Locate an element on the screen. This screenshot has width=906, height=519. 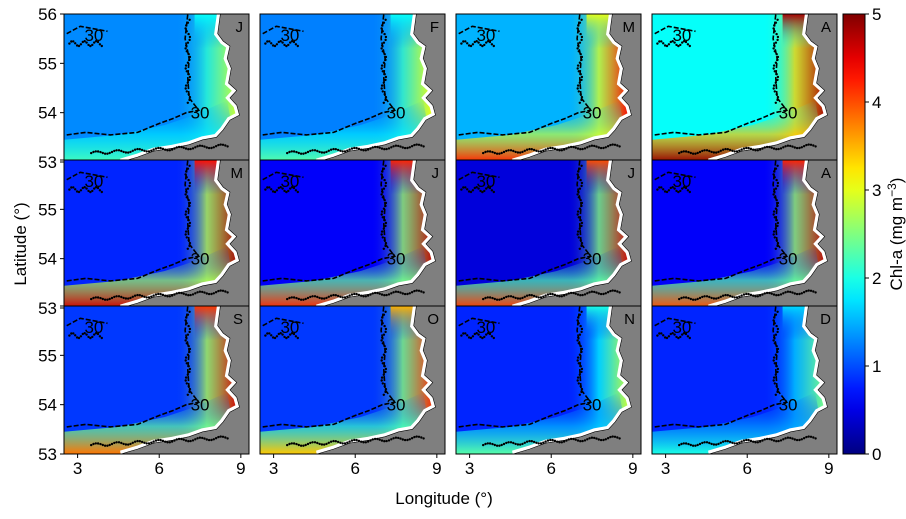
x-tick-label: 6 is located at coordinates (550, 468).